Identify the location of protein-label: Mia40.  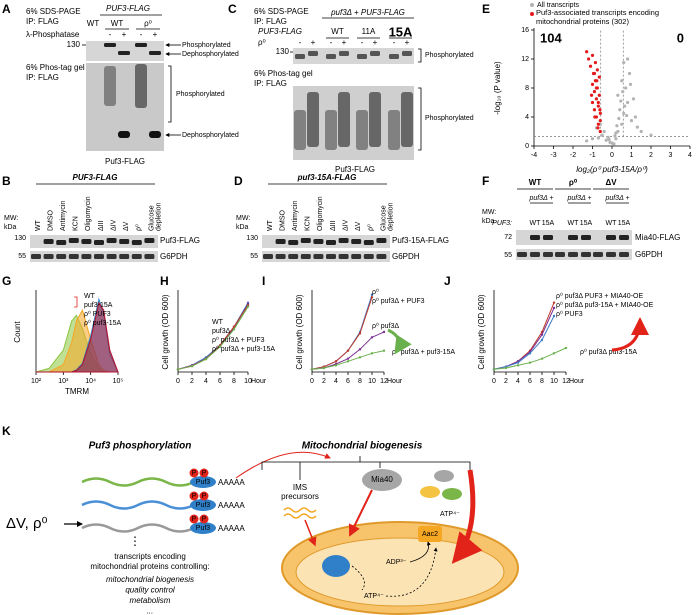
(382, 479).